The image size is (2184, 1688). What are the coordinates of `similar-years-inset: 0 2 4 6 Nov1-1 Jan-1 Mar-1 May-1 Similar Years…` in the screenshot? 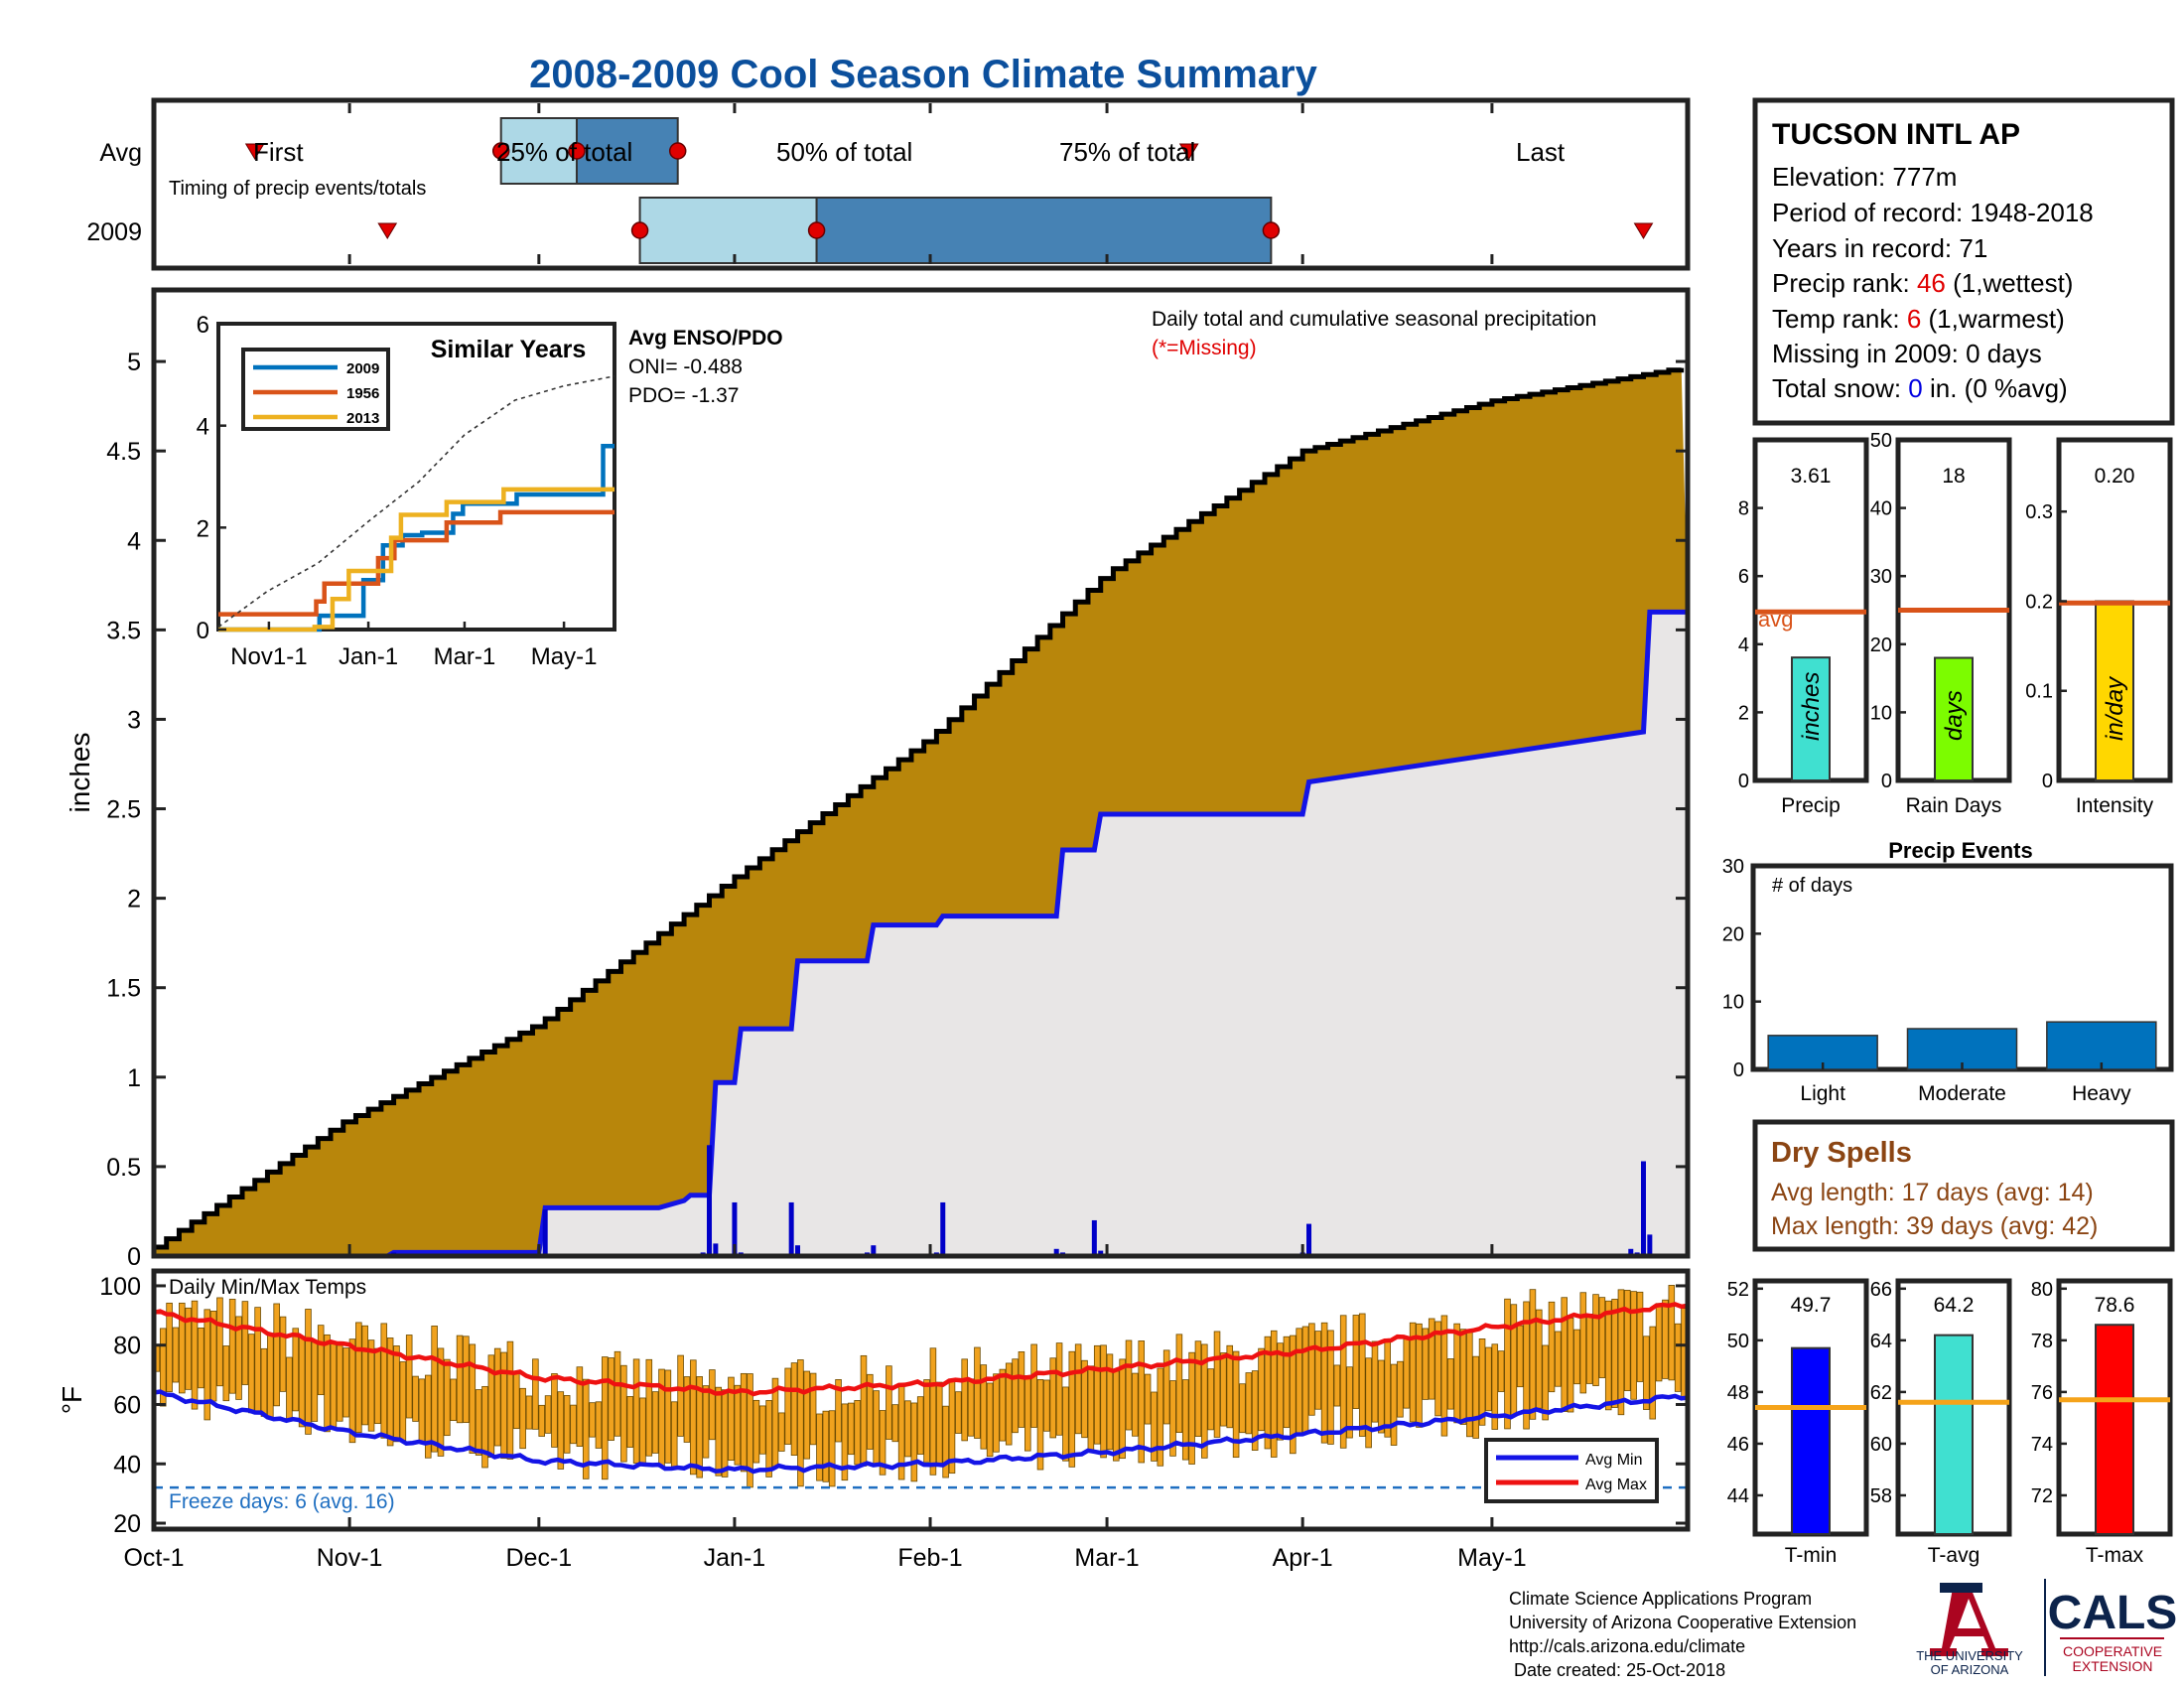 It's located at (406, 491).